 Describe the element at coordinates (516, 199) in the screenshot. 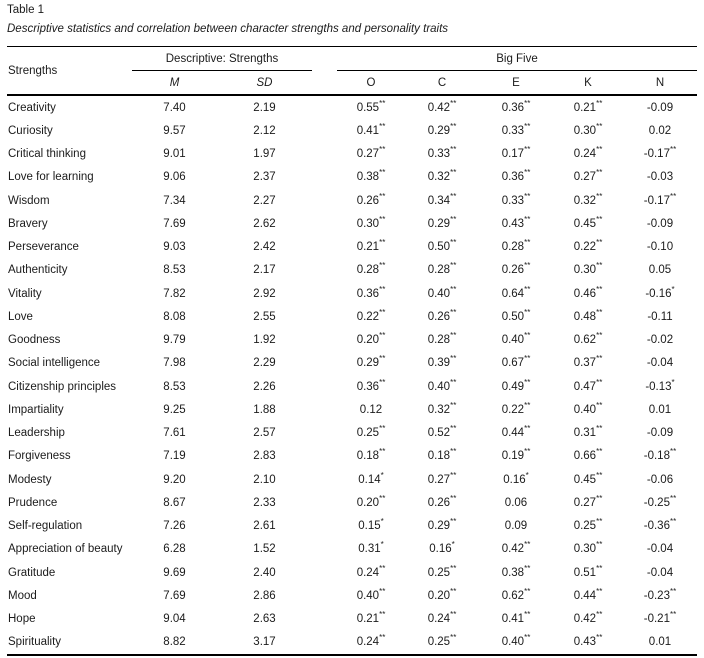

I see `correlation-e: 0.33**` at that location.